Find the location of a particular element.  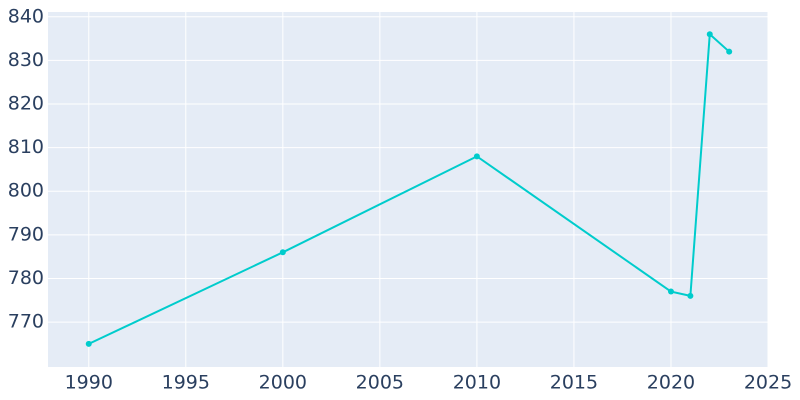

y-tick-label: 830 is located at coordinates (26, 60).